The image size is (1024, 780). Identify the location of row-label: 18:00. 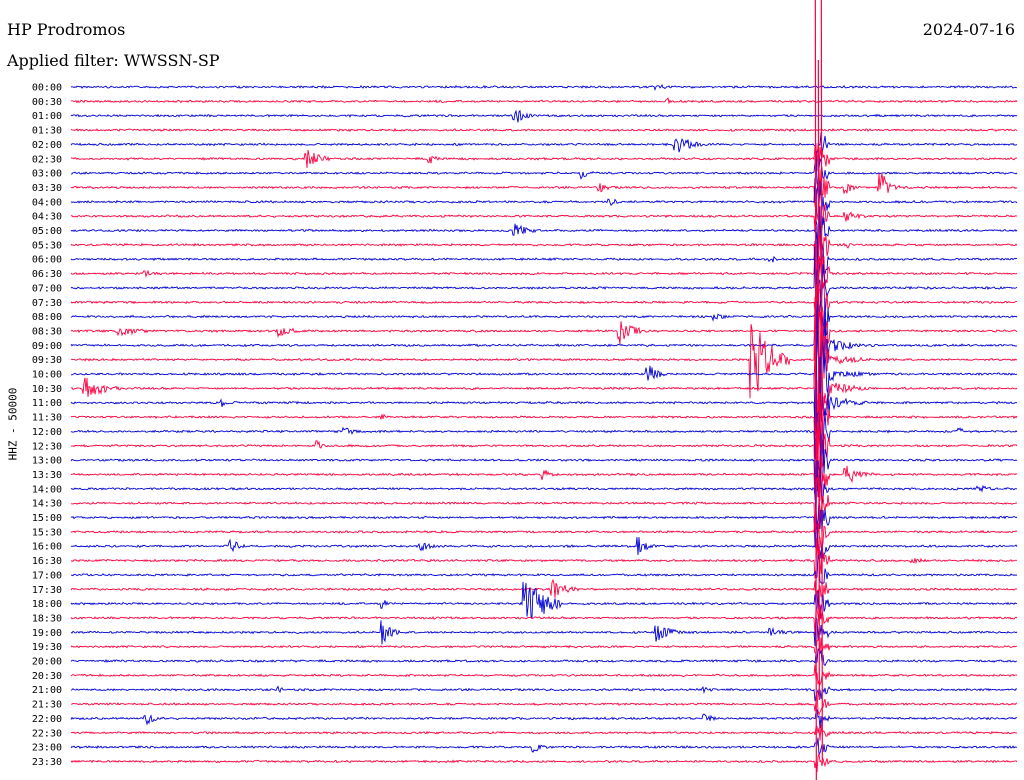
(47, 604).